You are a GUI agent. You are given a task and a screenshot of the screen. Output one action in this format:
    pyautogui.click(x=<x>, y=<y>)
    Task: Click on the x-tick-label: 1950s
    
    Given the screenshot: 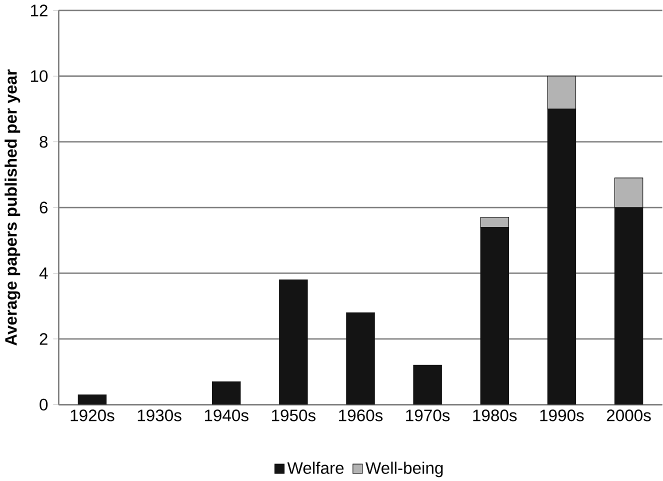 What is the action you would take?
    pyautogui.click(x=294, y=415)
    